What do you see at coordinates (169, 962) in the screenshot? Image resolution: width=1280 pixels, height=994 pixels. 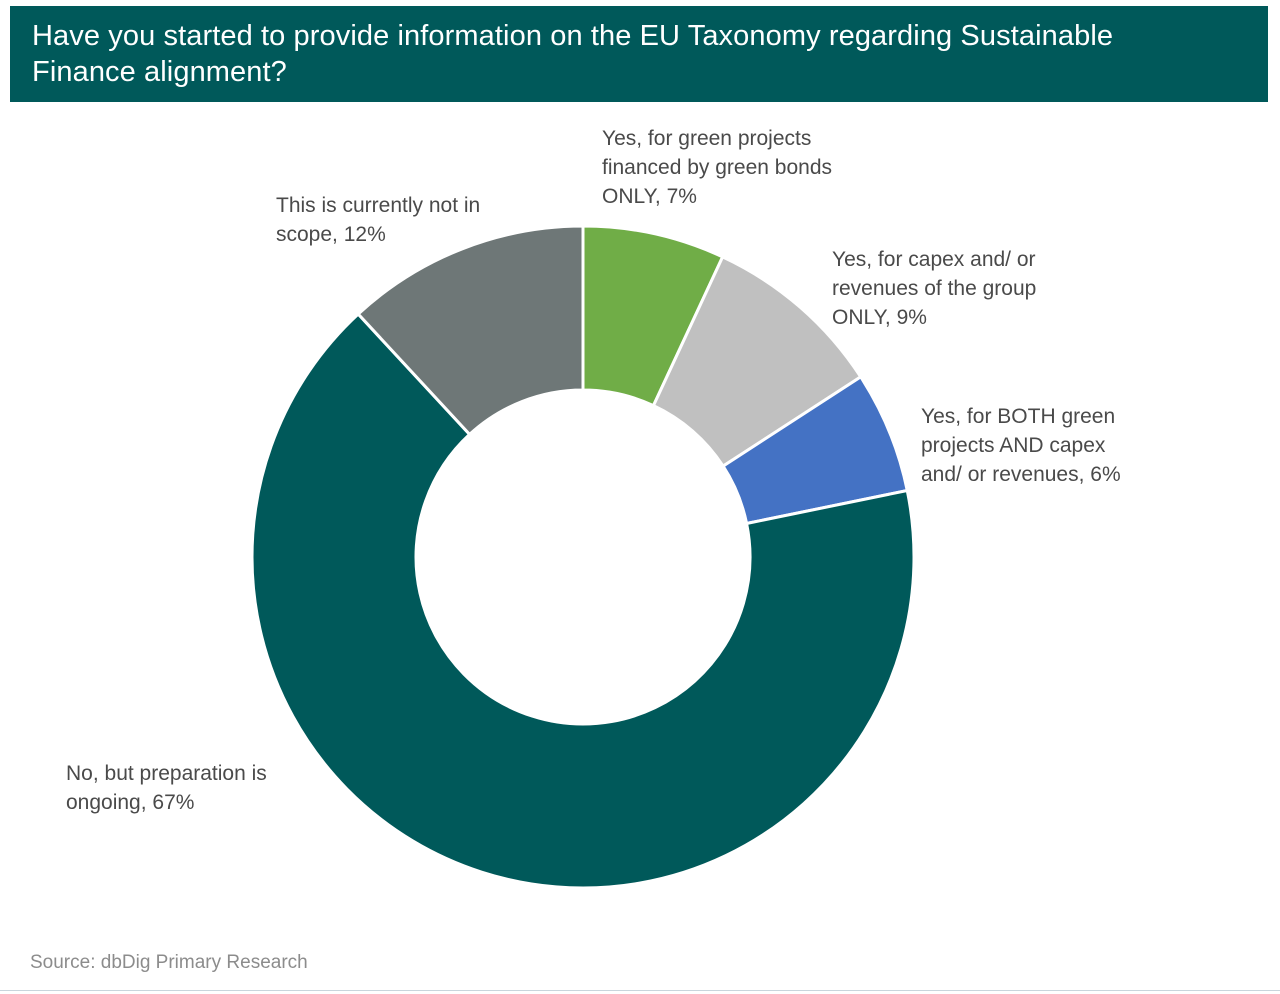 I see `source-note: Source: dbDig Primary Research` at bounding box center [169, 962].